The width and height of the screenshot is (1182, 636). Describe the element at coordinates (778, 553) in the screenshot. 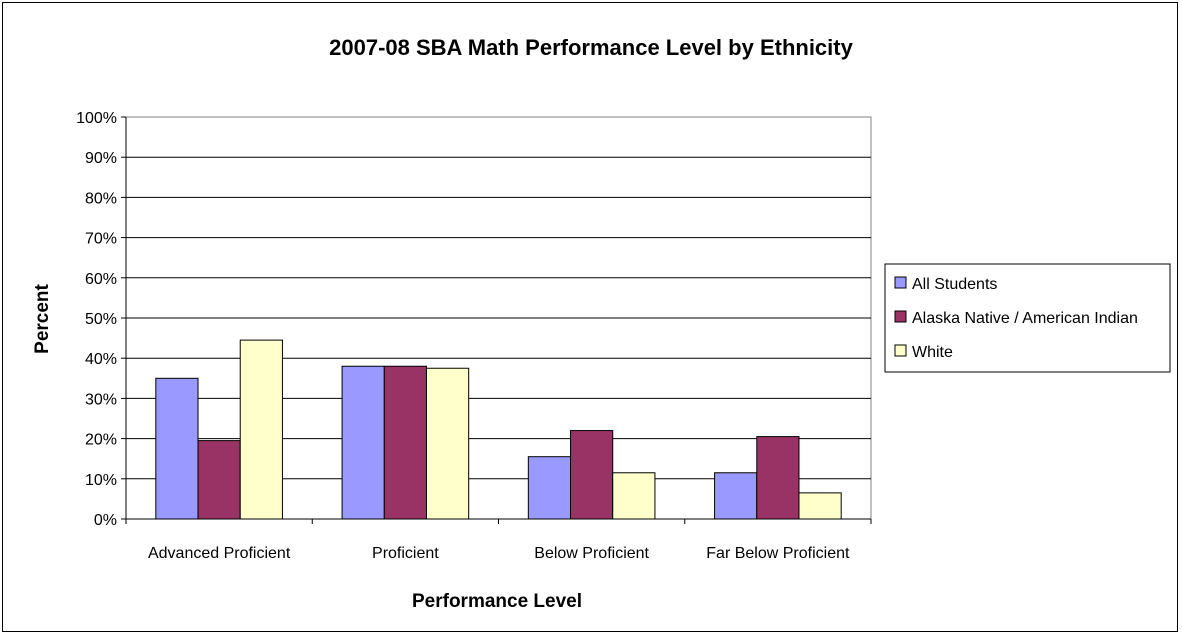

I see `x-category-label: Far Below Proficient` at that location.